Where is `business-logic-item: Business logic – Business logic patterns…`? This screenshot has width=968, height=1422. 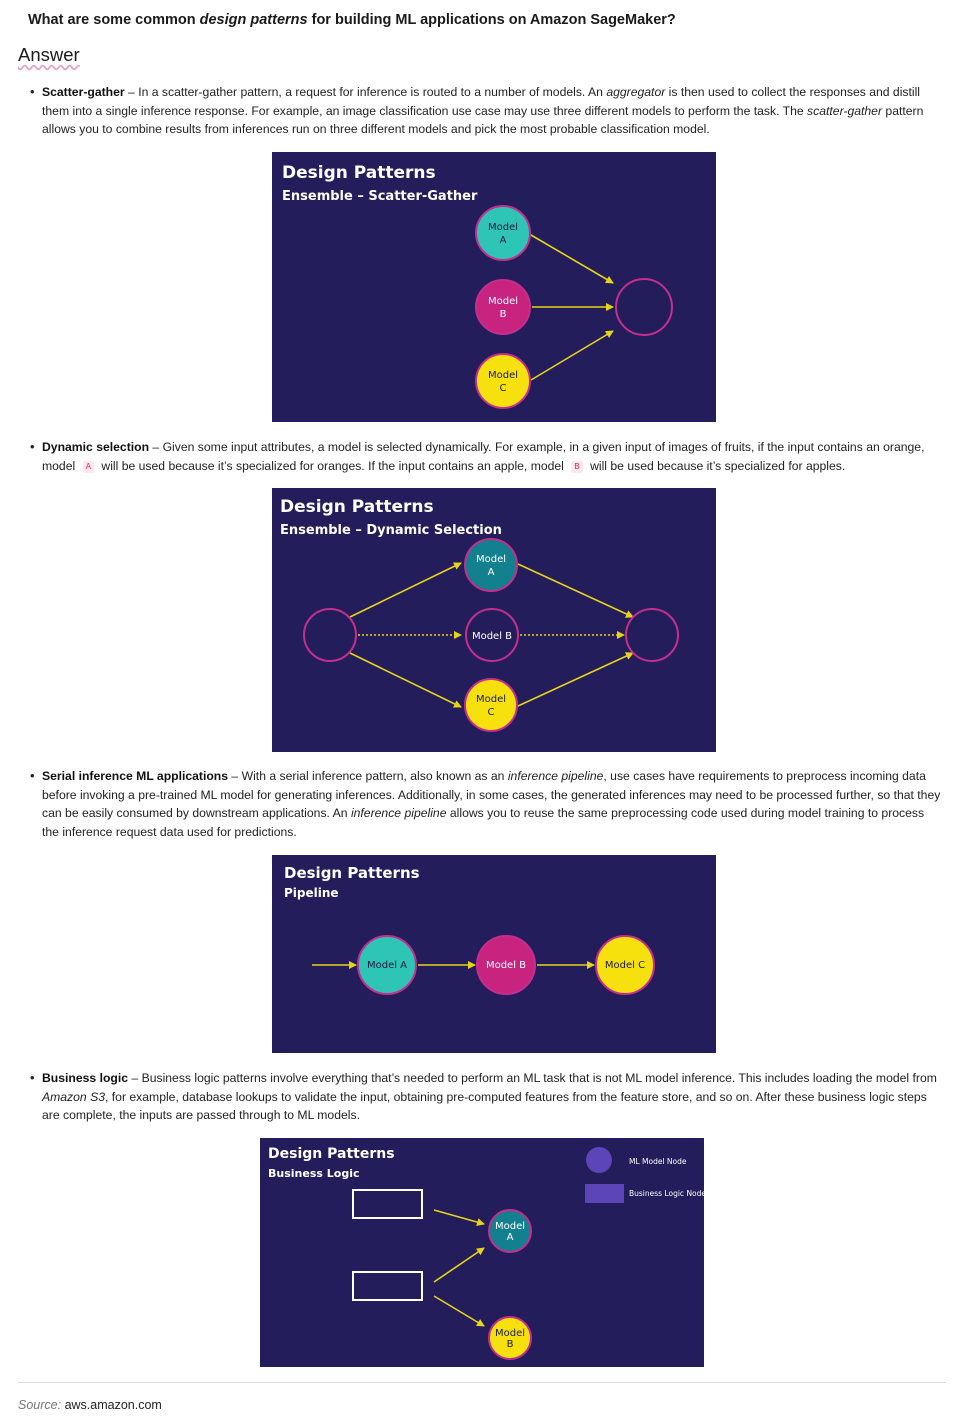
business-logic-item: Business logic – Business logic patterns… is located at coordinates (487, 1097).